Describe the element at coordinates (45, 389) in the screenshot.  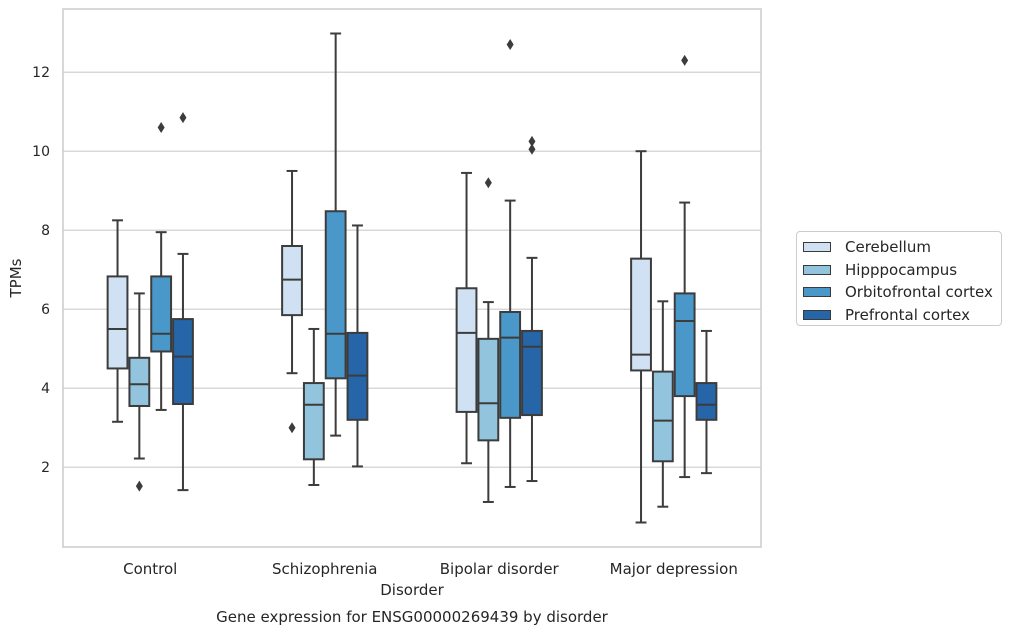
I see `y-tick-label-4: 4` at that location.